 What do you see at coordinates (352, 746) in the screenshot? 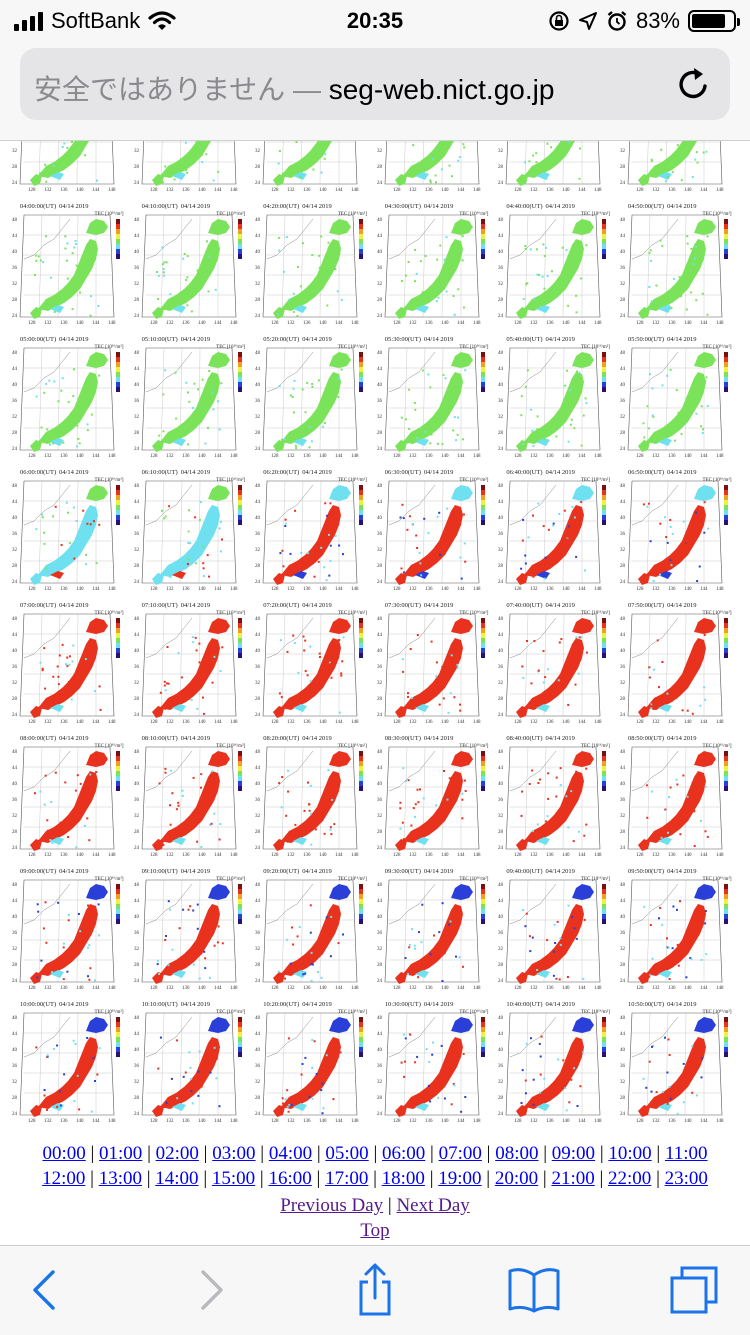
I see `tec-unit-label: TEC [10¹⁶/m²]` at bounding box center [352, 746].